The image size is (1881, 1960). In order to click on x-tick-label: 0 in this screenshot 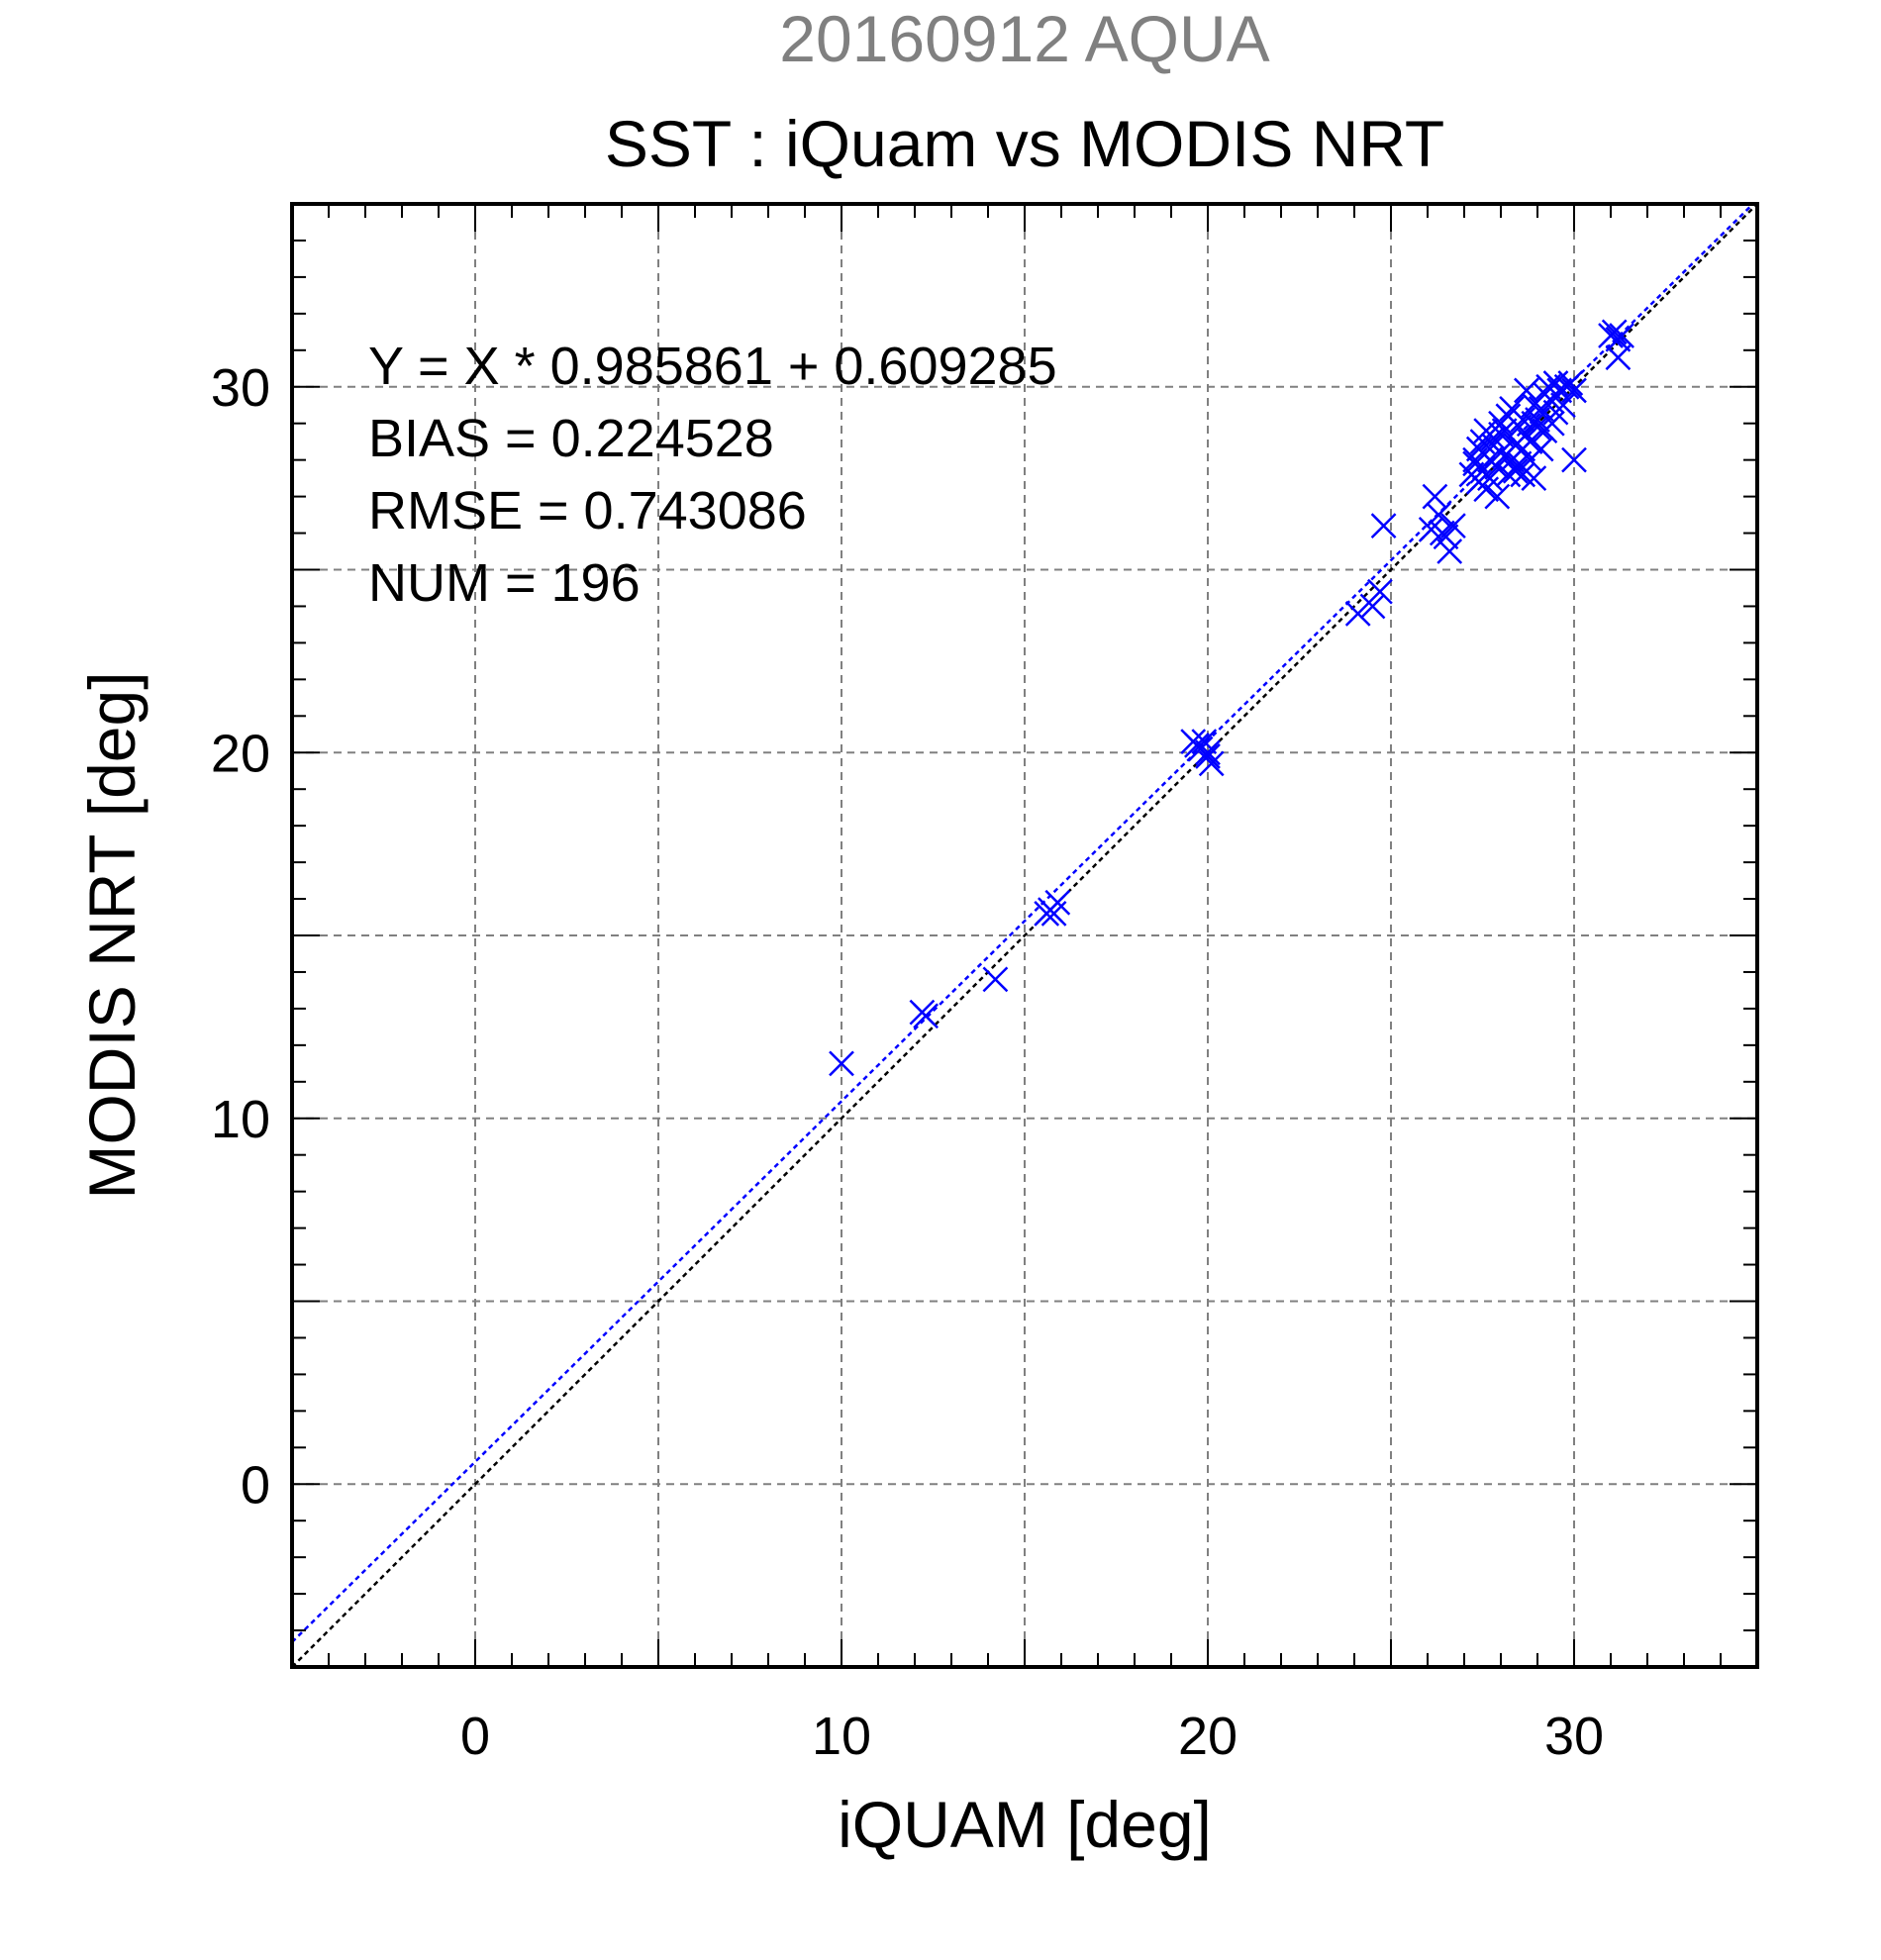, I will do `click(475, 1736)`.